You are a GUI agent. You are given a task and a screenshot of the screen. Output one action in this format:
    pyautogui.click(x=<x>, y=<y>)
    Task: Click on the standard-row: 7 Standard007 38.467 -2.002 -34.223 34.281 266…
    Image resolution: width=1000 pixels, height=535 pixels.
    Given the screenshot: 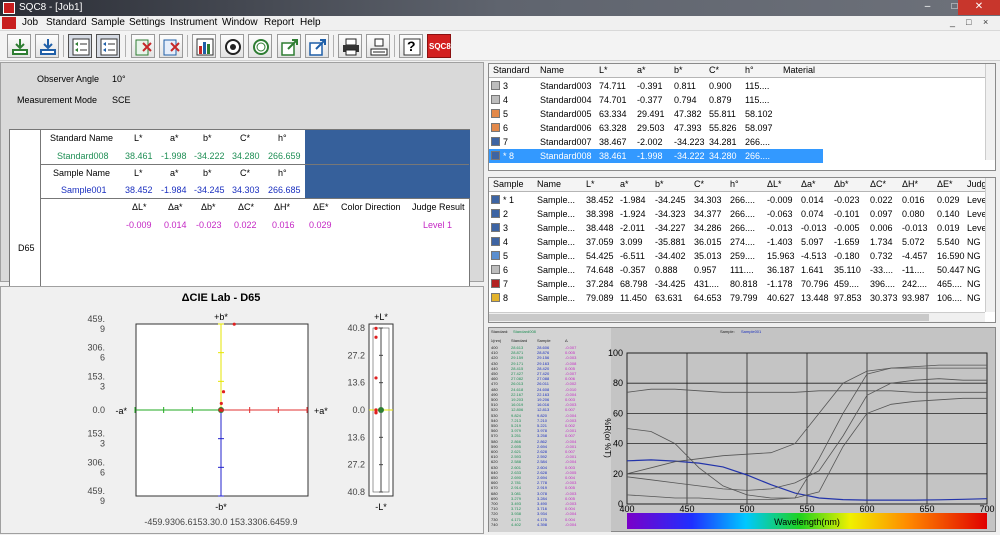 What is the action you would take?
    pyautogui.click(x=742, y=142)
    